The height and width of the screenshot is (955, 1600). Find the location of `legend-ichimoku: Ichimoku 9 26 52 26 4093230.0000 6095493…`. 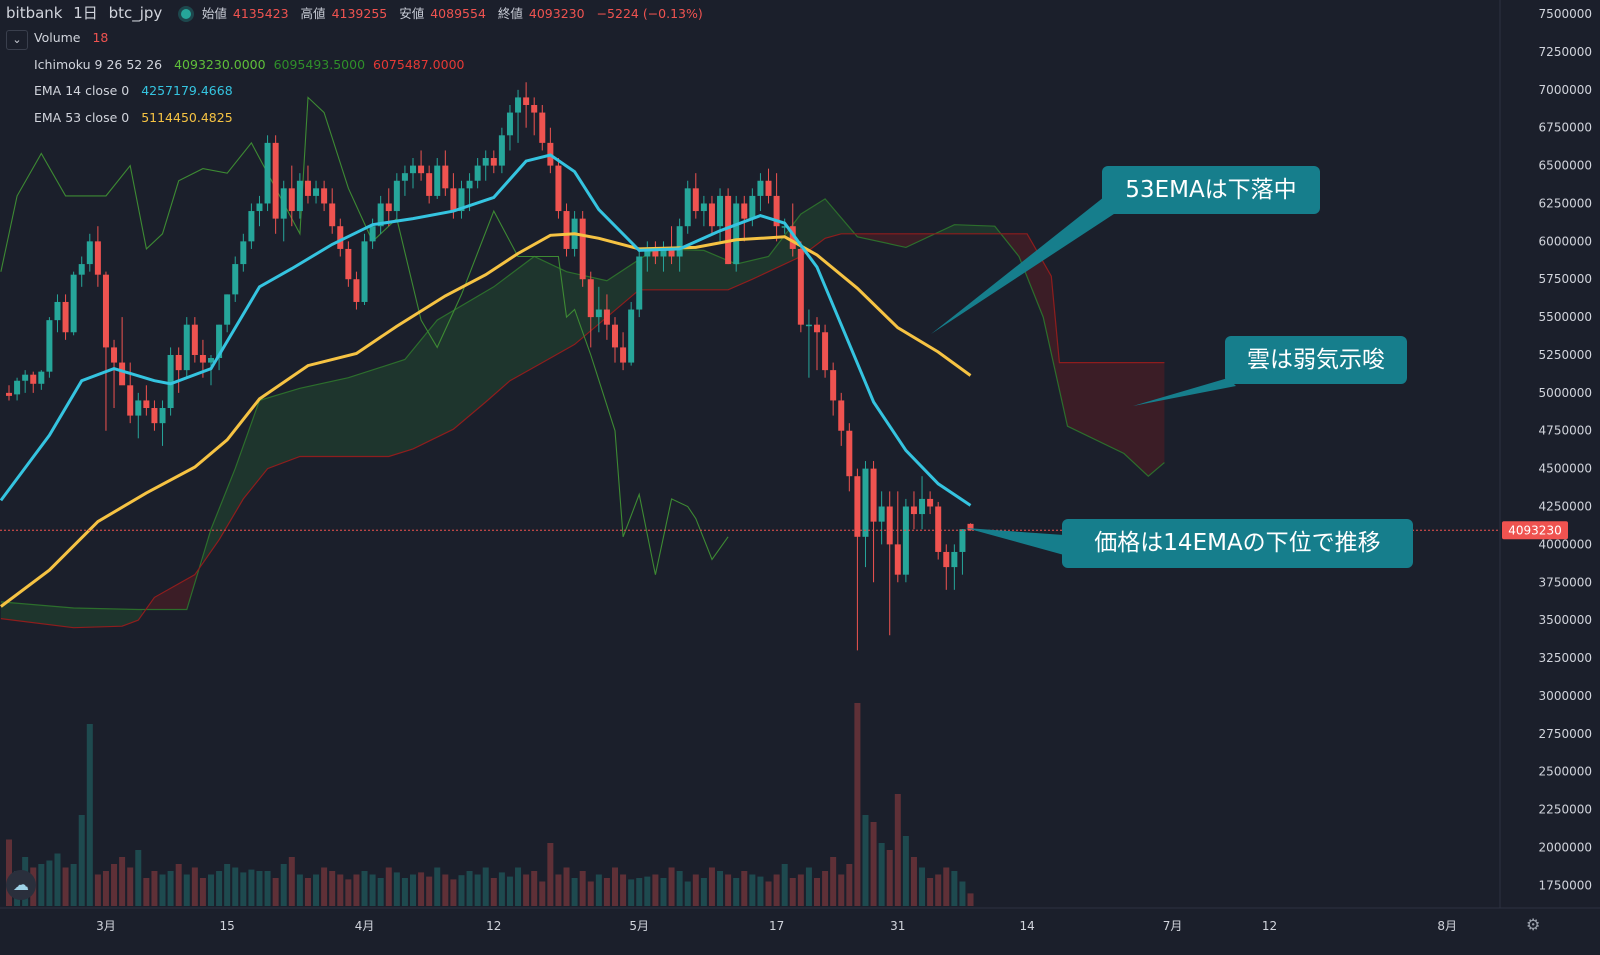

legend-ichimoku: Ichimoku 9 26 52 26 4093230.0000 6095493… is located at coordinates (249, 64).